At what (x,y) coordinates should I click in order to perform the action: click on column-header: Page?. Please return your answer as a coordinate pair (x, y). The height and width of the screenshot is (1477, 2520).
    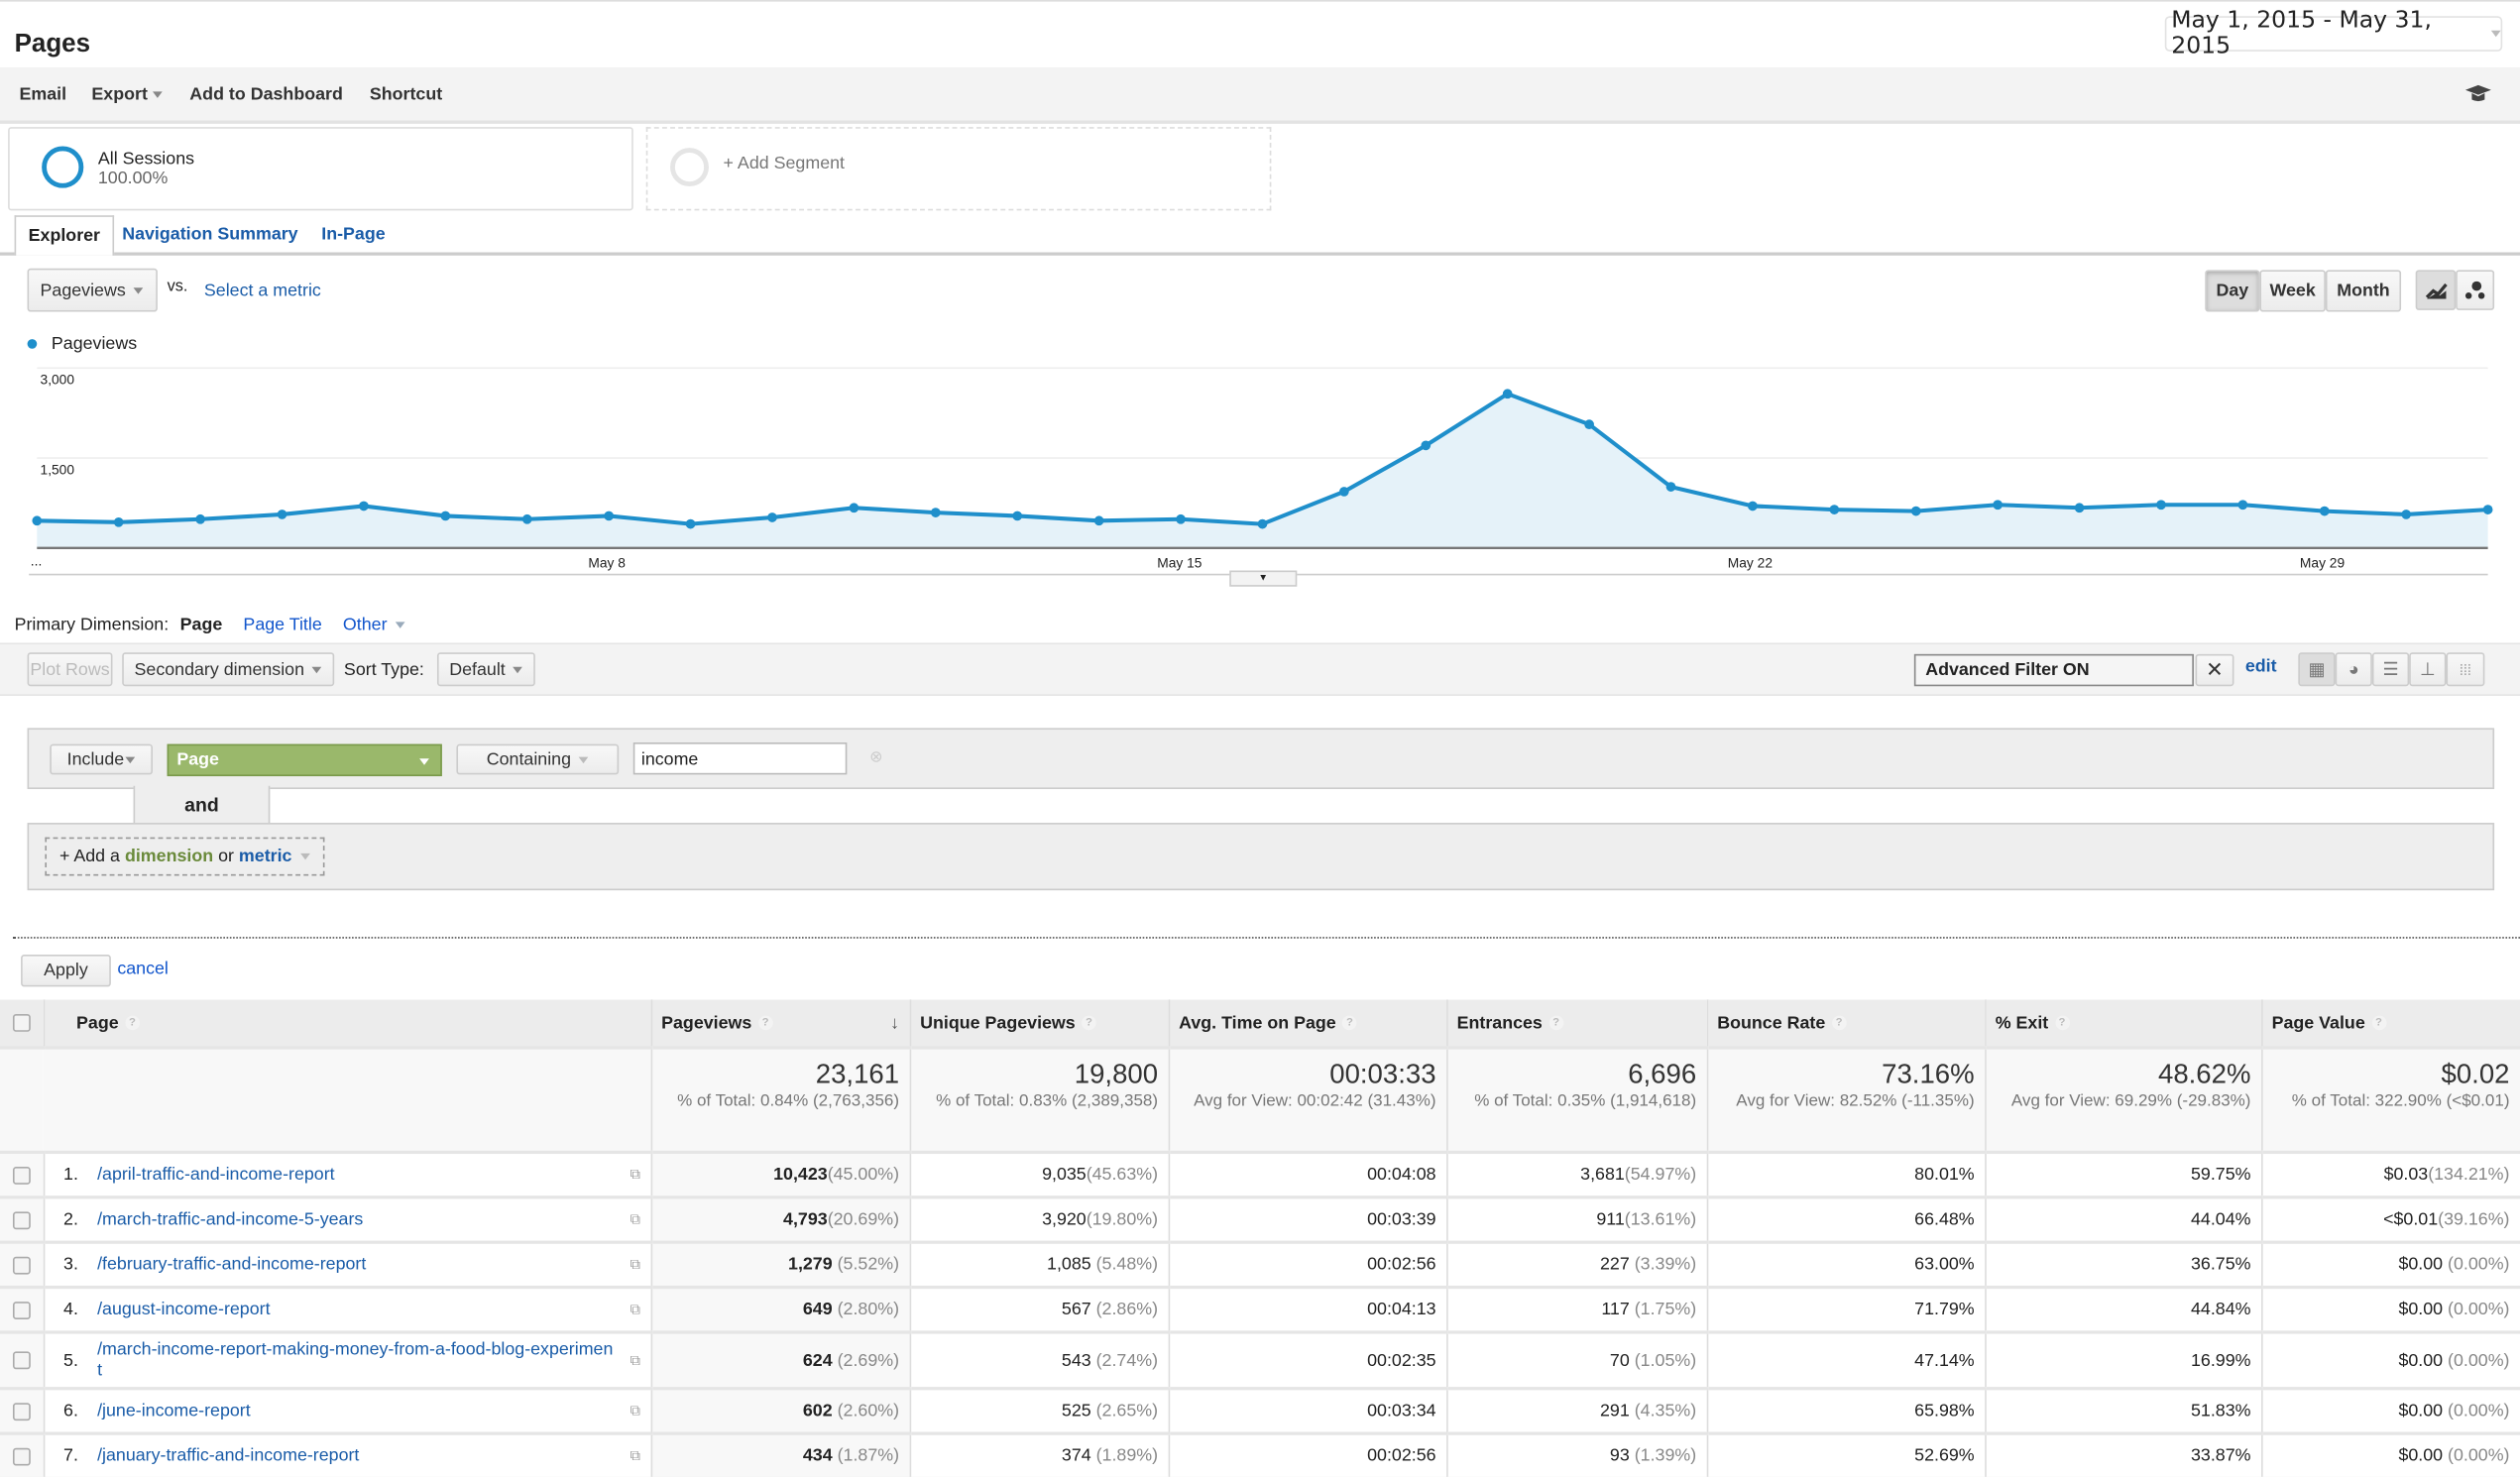
    Looking at the image, I should click on (347, 1025).